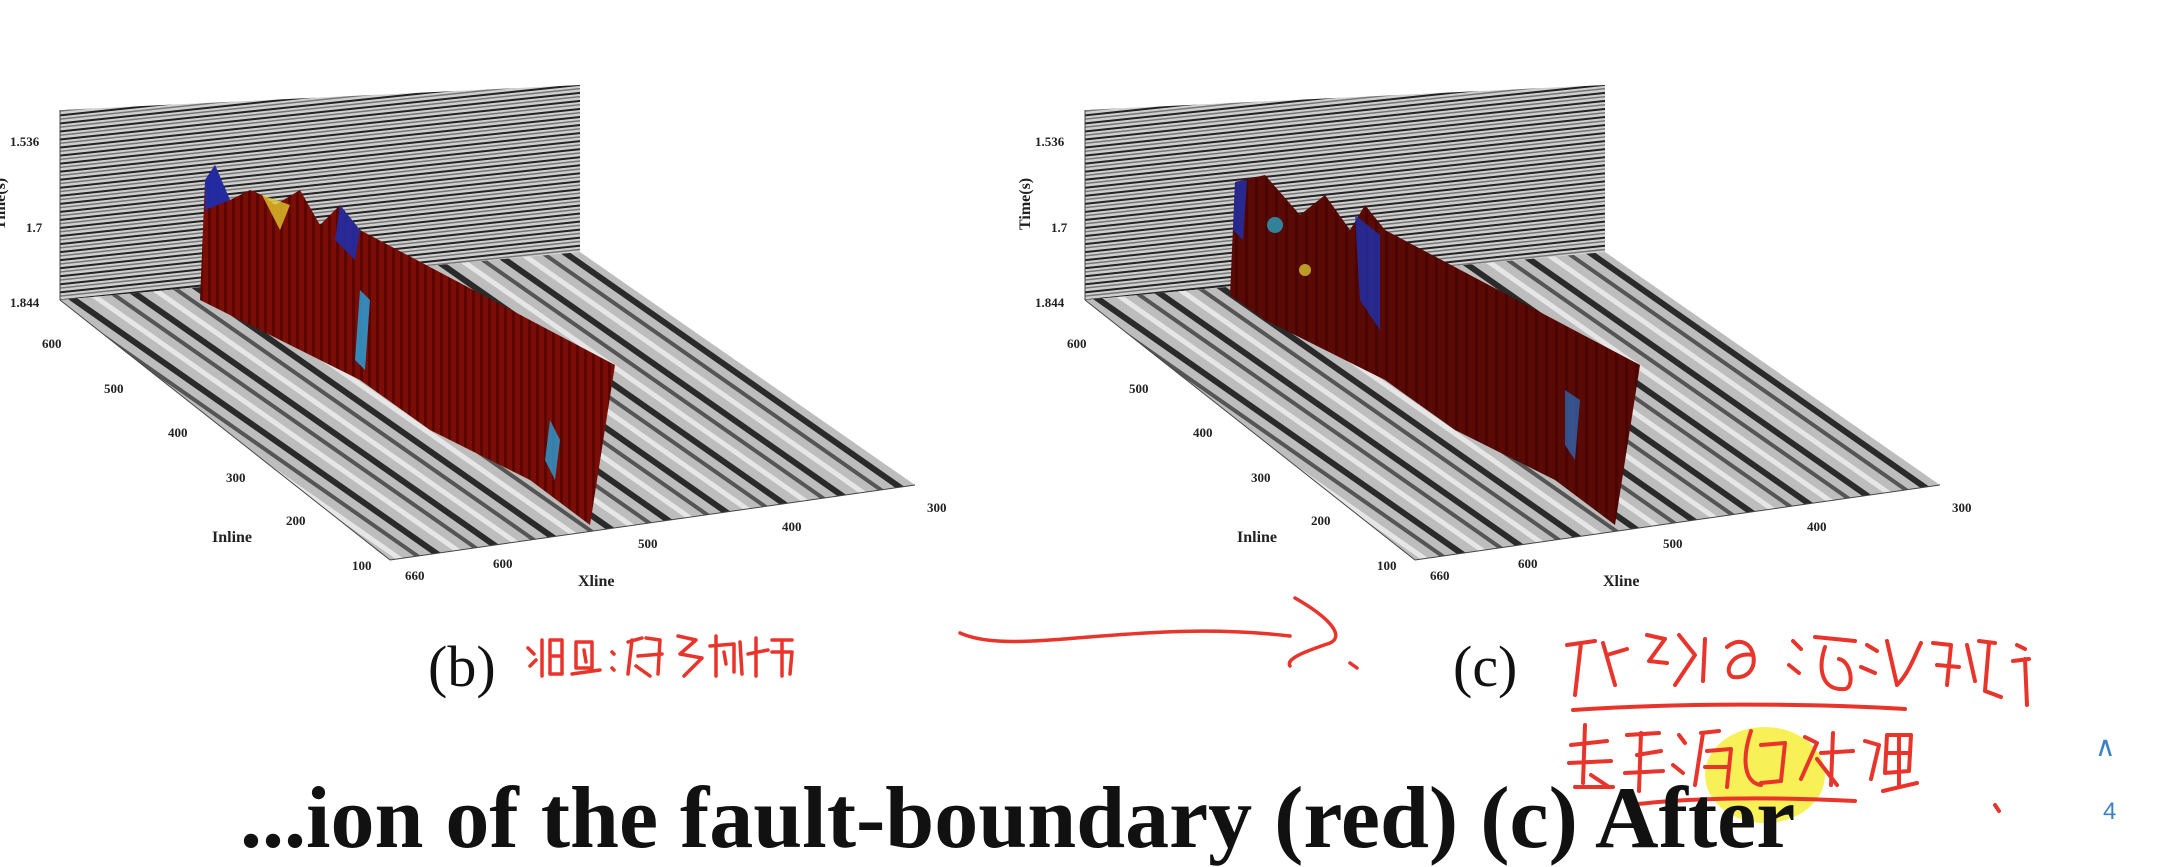 The height and width of the screenshot is (867, 2160). I want to click on cyan-anomaly, so click(1275, 225).